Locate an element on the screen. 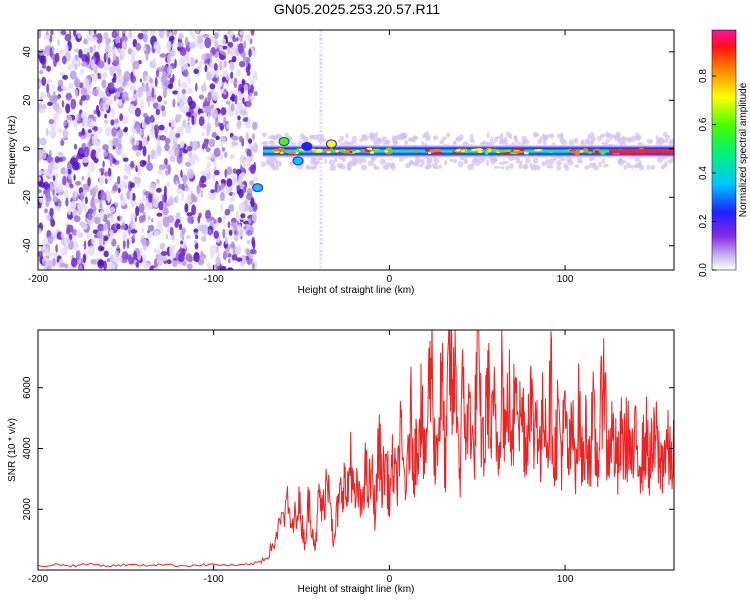  y-tick-label: 20 is located at coordinates (27, 100).